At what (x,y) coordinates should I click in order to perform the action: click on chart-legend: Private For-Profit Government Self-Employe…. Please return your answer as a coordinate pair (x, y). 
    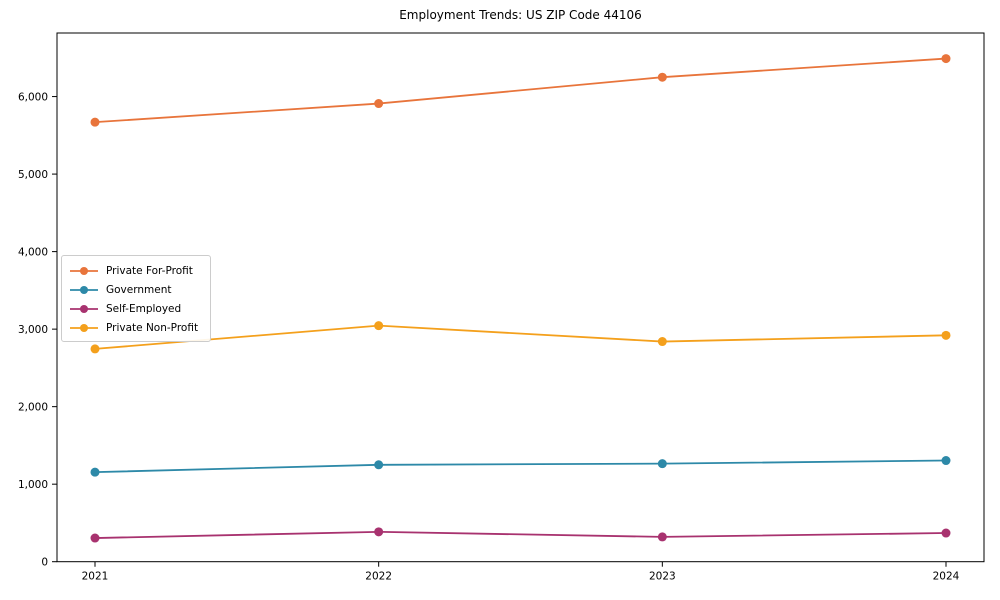
    Looking at the image, I should click on (136, 298).